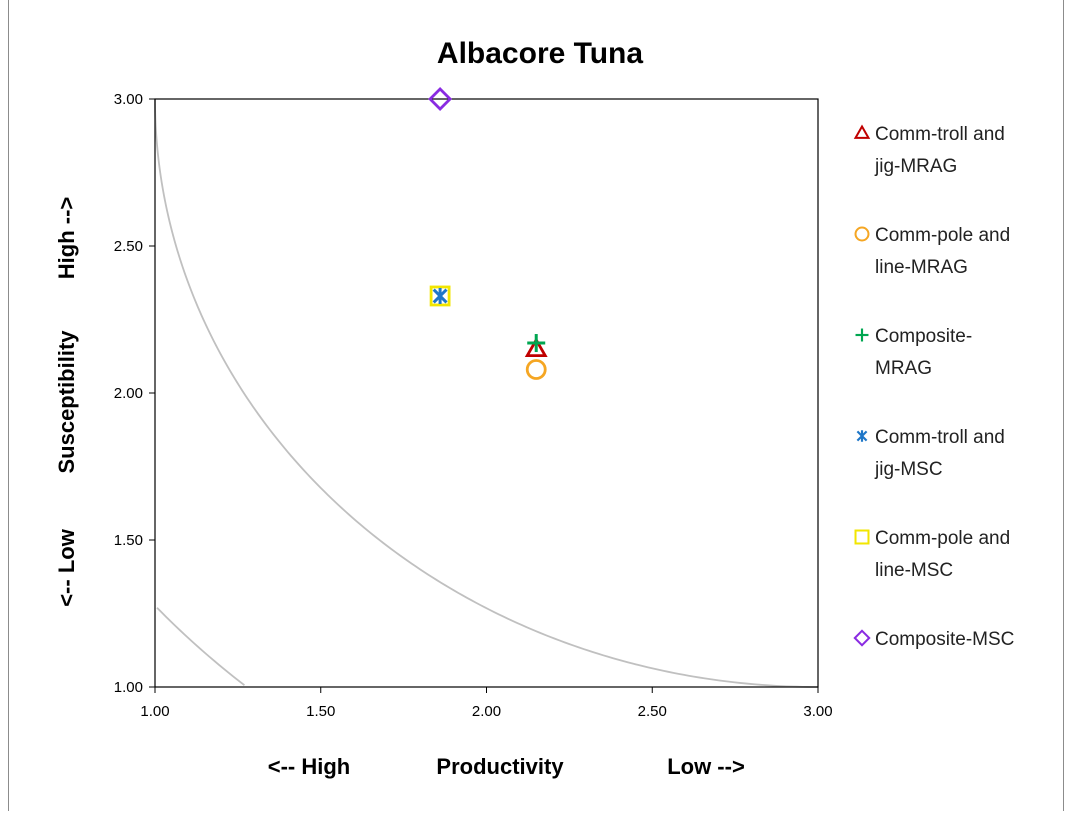  I want to click on data-point-plus, so click(536, 343).